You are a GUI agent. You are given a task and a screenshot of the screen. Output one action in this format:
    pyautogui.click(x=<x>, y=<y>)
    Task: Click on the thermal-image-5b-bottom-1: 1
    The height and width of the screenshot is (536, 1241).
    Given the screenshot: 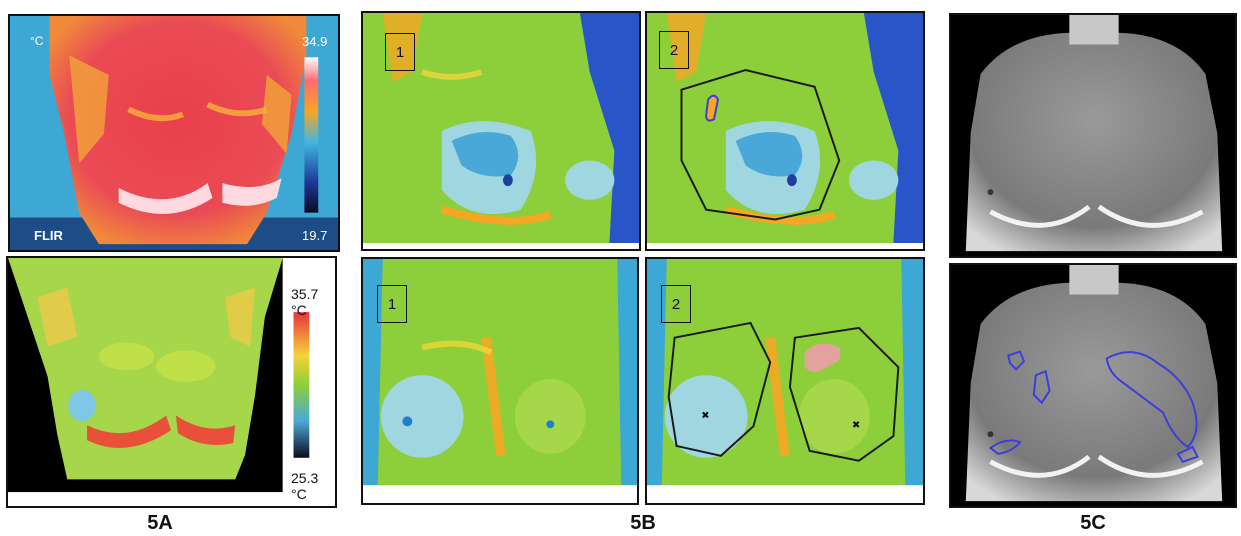 What is the action you would take?
    pyautogui.click(x=500, y=381)
    